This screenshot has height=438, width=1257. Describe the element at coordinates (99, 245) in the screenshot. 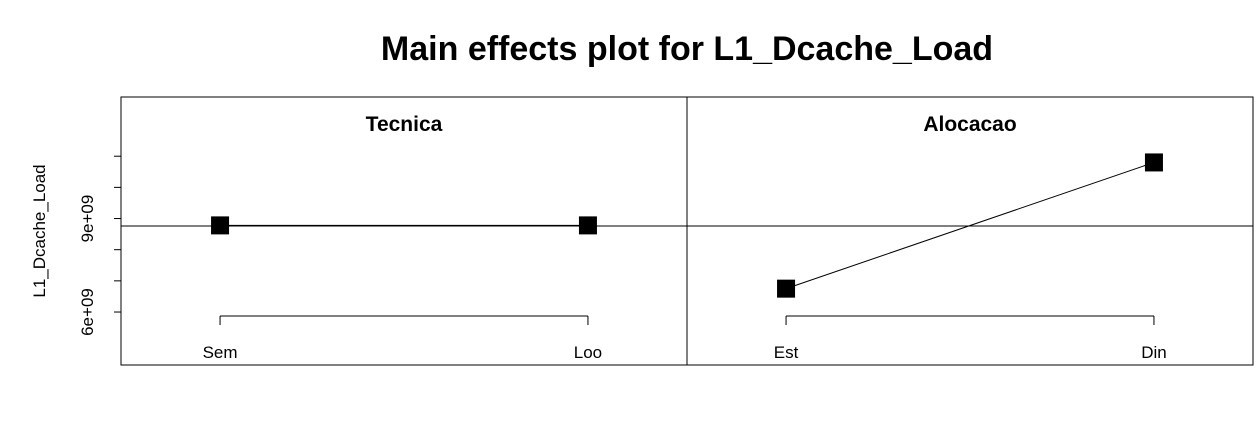

I see `y-axis: 6e+09 9e+09` at that location.